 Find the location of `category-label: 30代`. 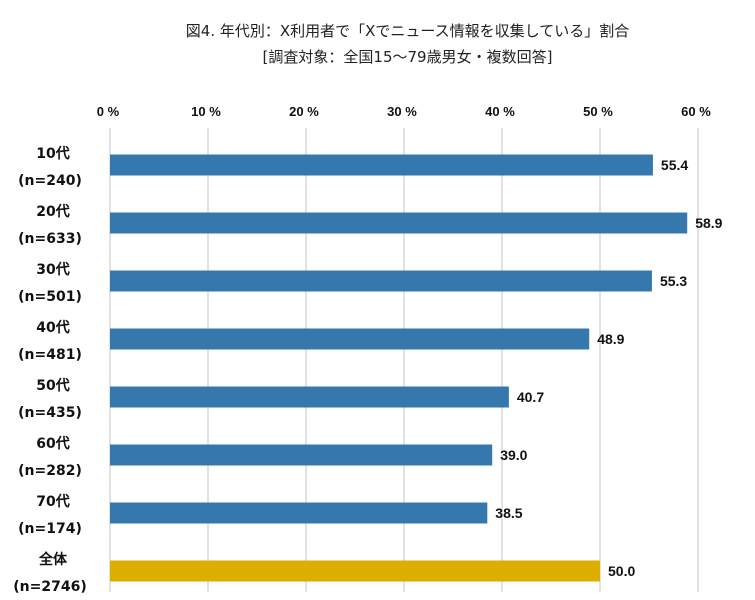

category-label: 30代 is located at coordinates (52, 269).